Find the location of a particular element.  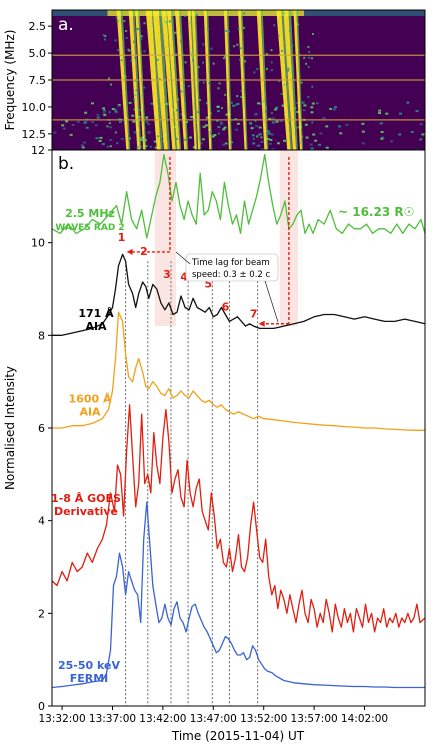

radio-distance-label: ~ 16.23 R☉ is located at coordinates (376, 212).